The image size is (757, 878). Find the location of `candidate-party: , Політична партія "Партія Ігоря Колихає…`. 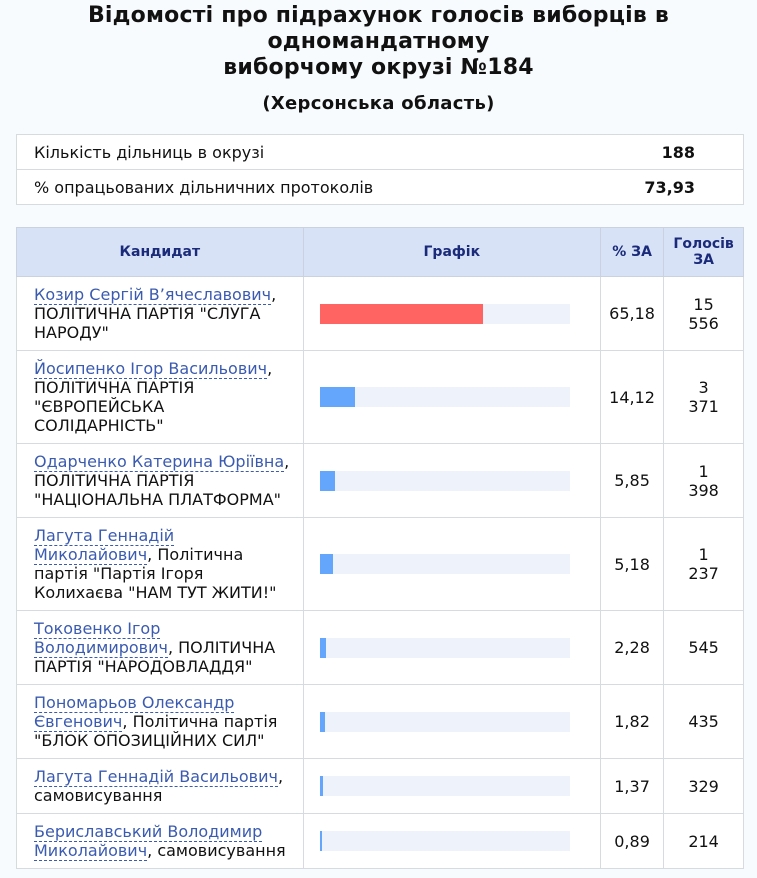

candidate-party: , Політична партія "Партія Ігоря Колихає… is located at coordinates (155, 573).